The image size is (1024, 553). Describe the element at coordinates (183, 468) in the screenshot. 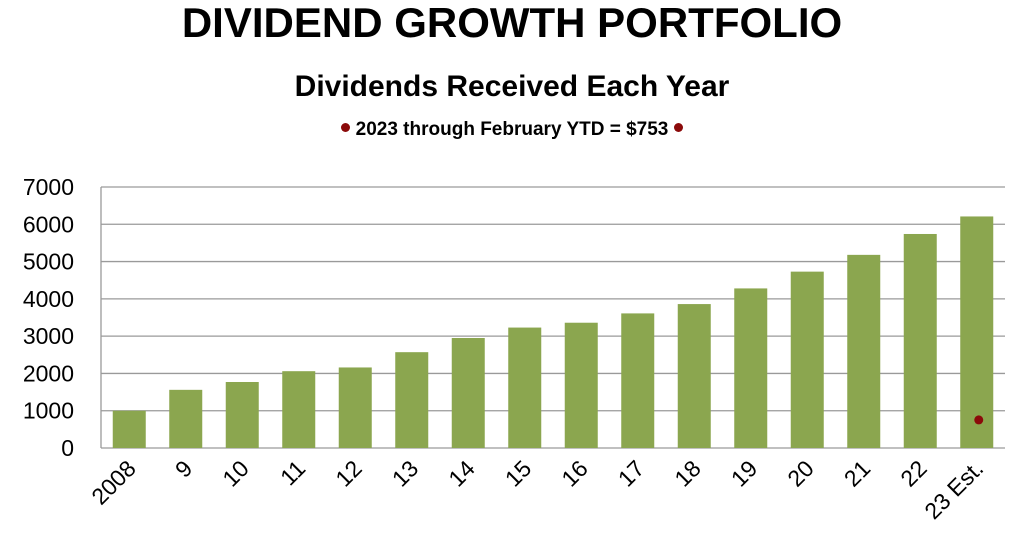

I see `x-tick-label: 9` at that location.